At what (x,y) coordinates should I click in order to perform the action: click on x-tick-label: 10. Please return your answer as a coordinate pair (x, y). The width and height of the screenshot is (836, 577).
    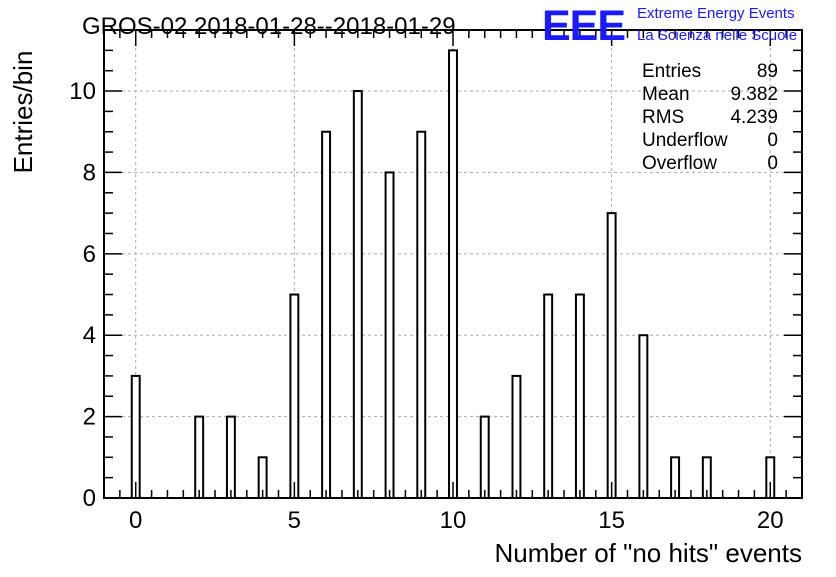
    Looking at the image, I should click on (453, 520).